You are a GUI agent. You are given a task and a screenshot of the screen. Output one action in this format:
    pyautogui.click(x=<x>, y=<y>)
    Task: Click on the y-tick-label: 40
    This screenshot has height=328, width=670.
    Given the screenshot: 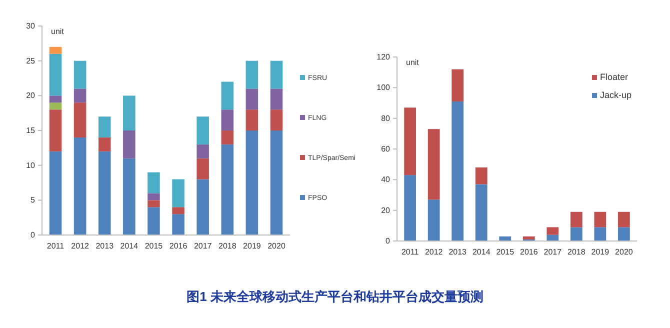 What is the action you would take?
    pyautogui.click(x=386, y=179)
    